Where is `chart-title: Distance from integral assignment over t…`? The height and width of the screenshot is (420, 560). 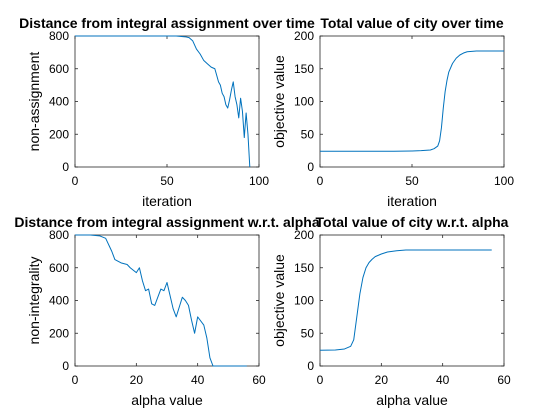 chart-title: Distance from integral assignment over t… is located at coordinates (167, 23).